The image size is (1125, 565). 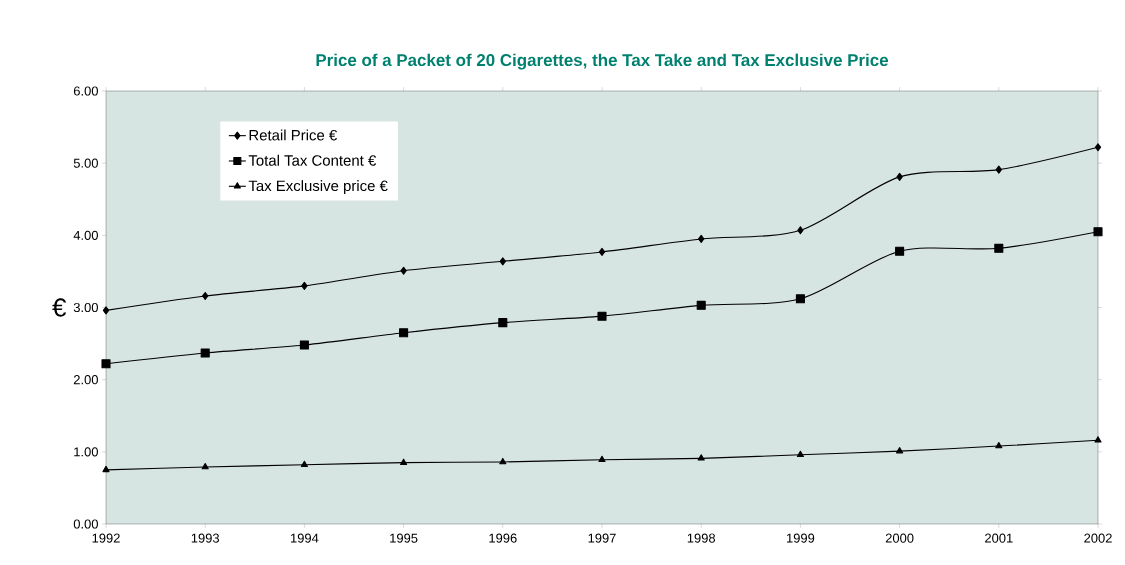 I want to click on x-tick-label: 1995, so click(x=404, y=538).